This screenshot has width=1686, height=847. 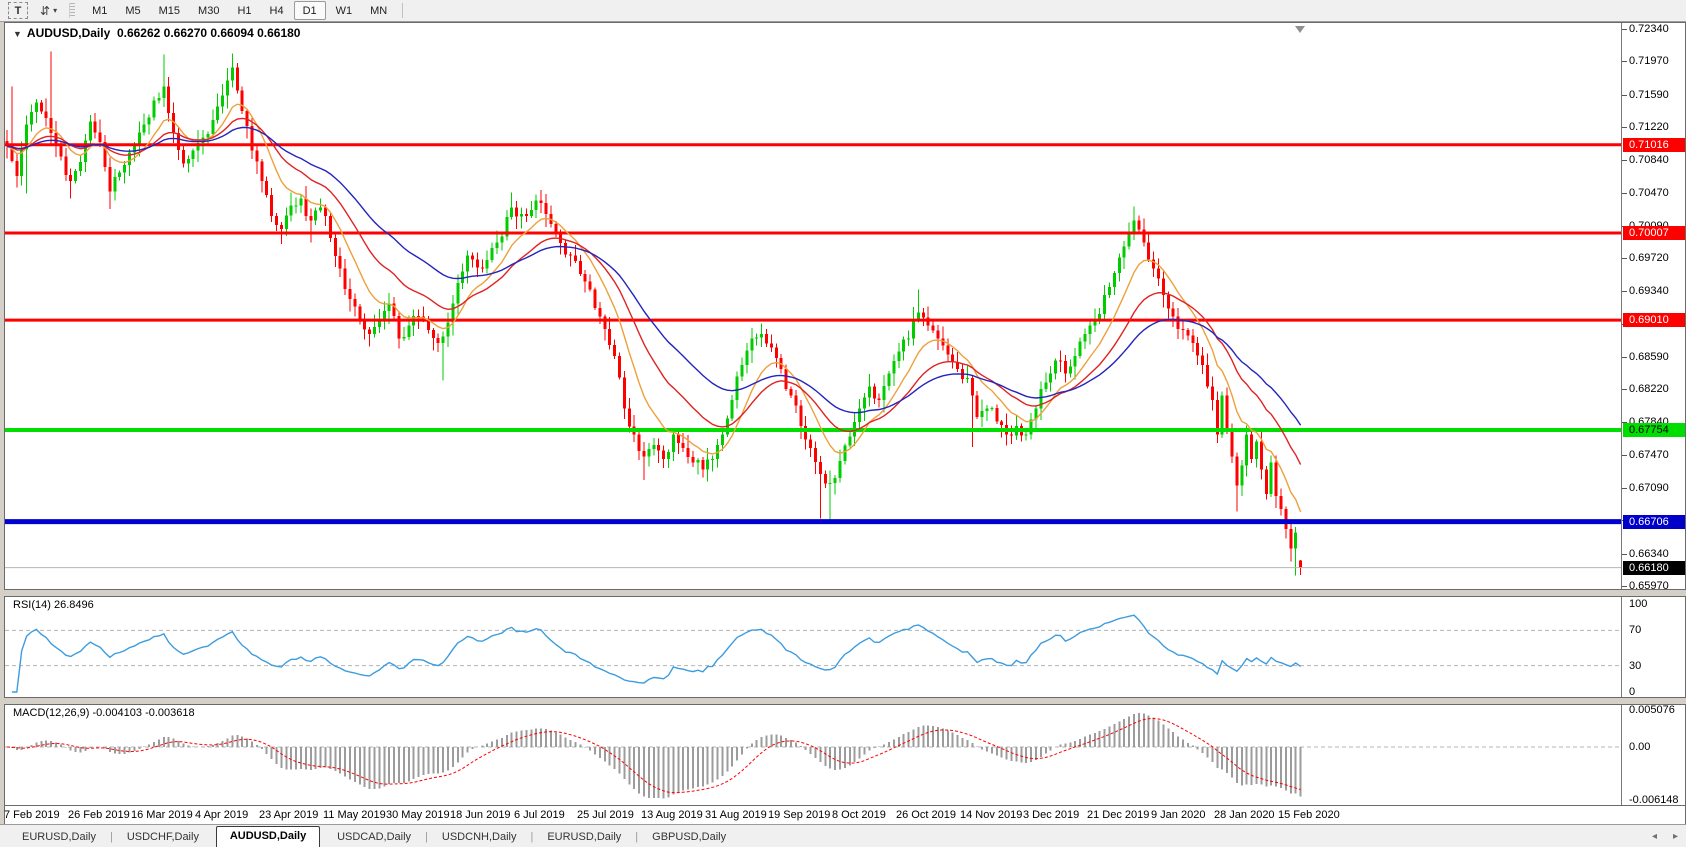 I want to click on bid-price-label: 0.66180, so click(x=1654, y=568).